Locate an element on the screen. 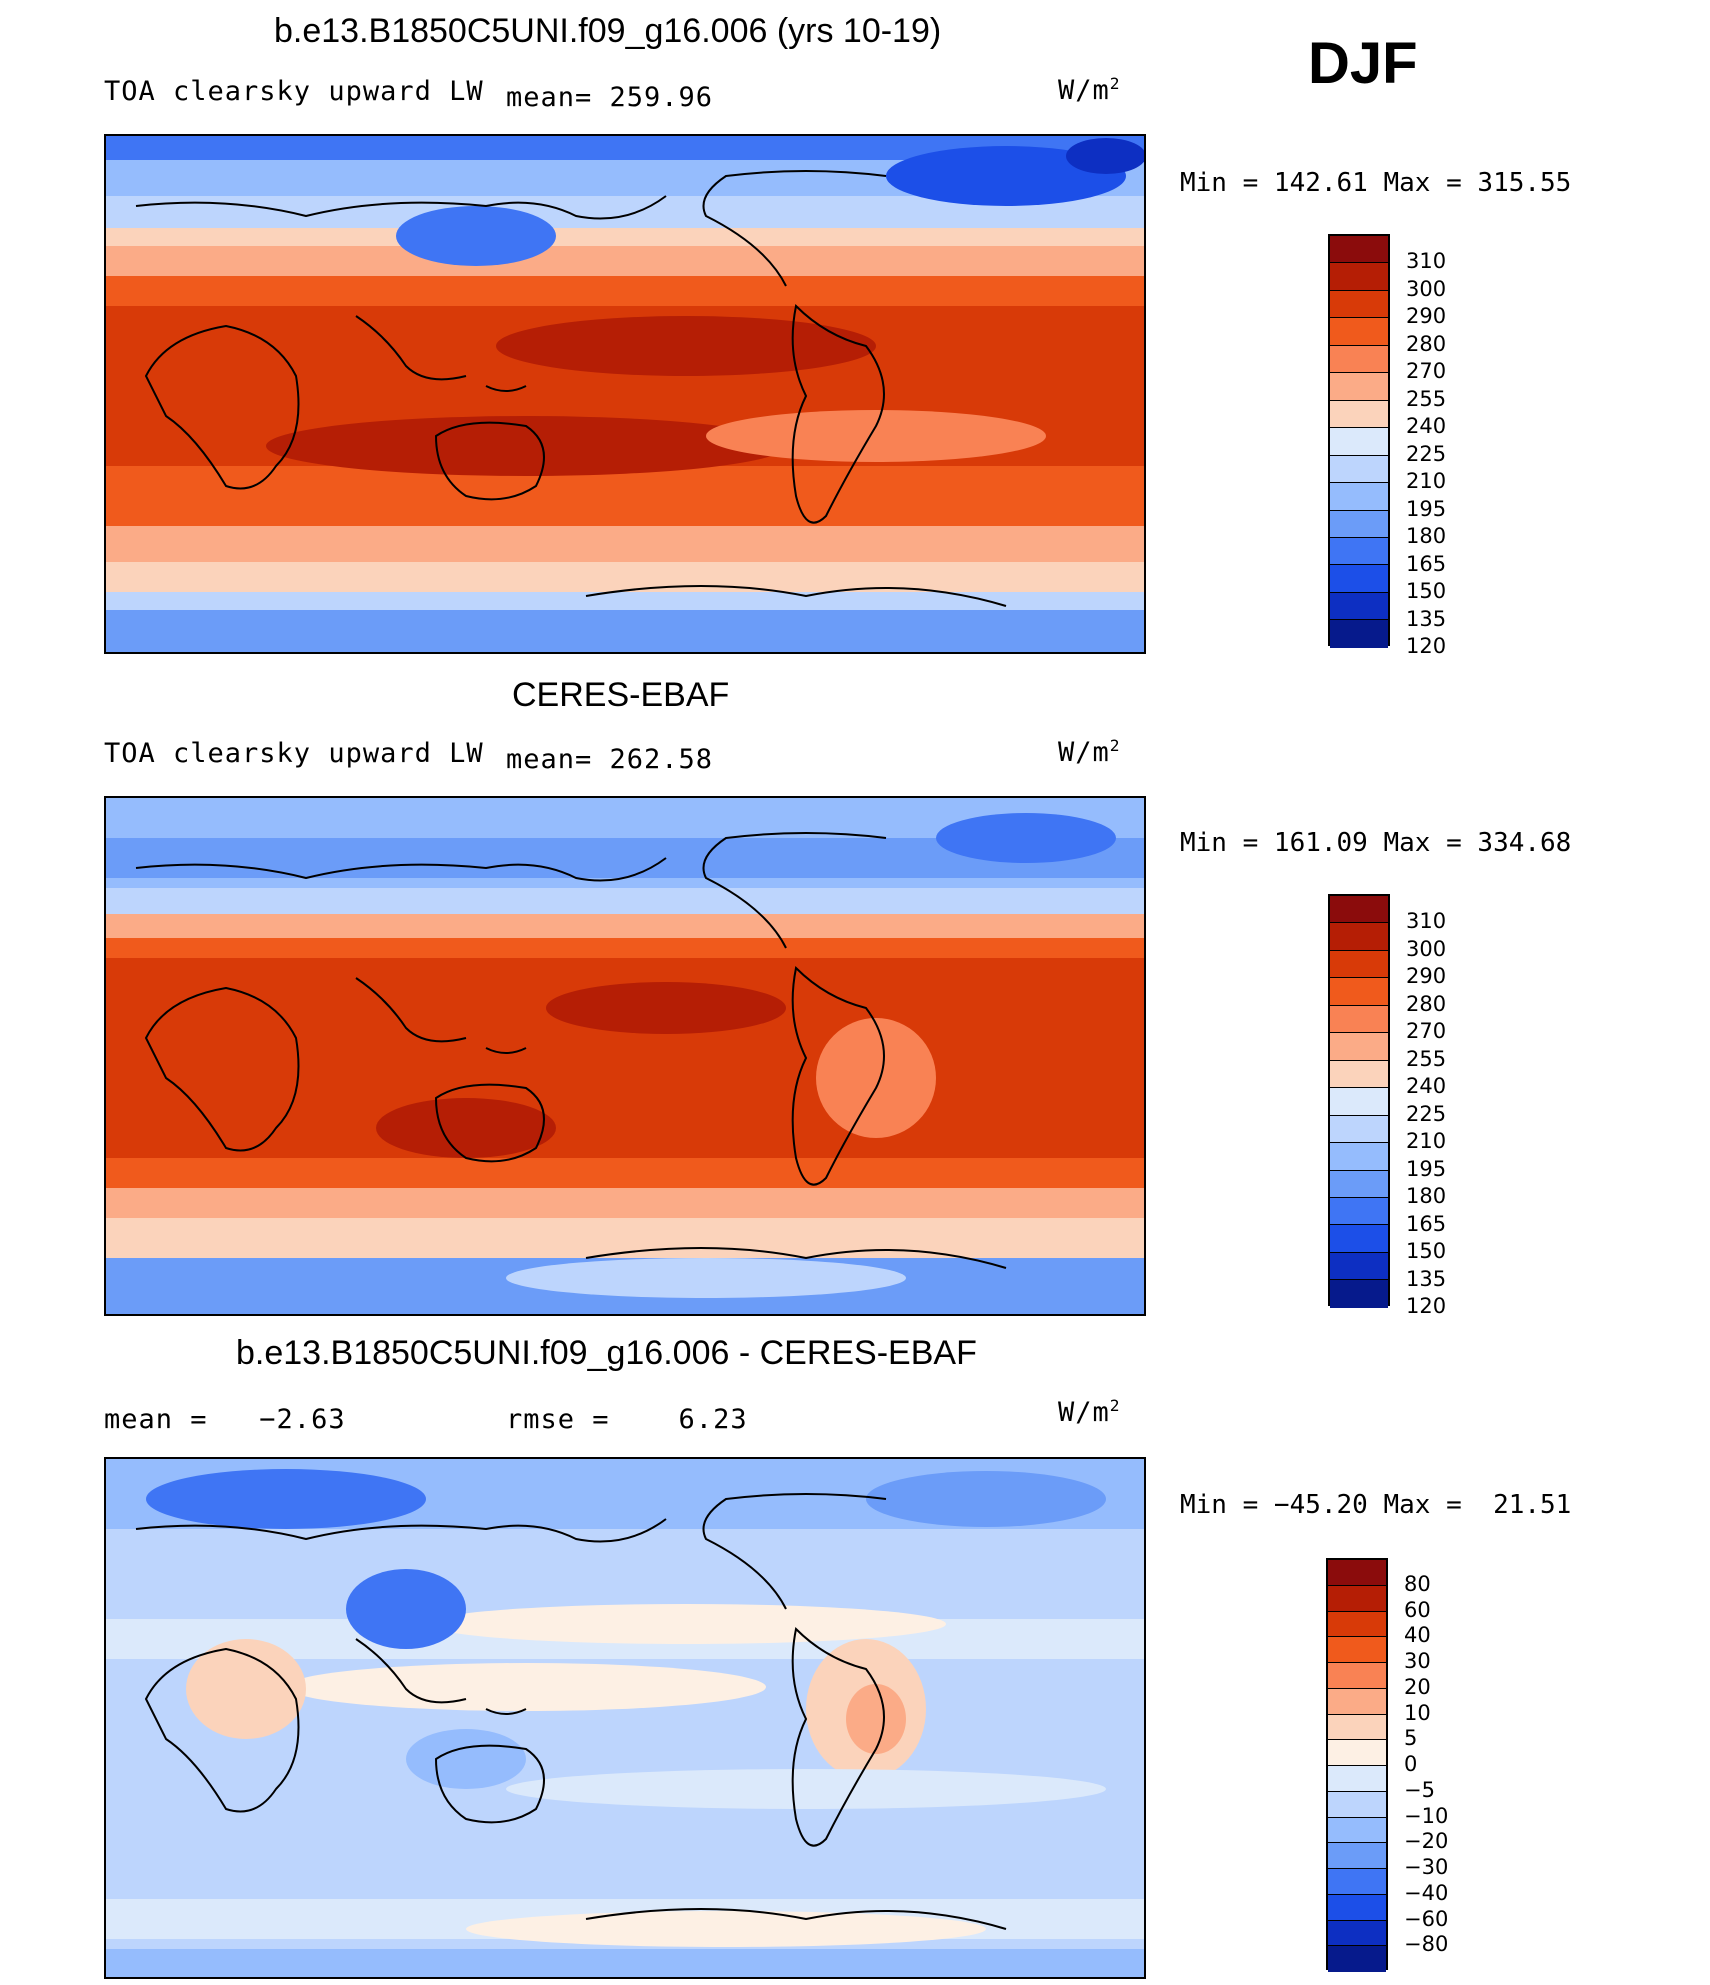  panel-3-minmax: Min = −45.20 Max = 21.51 is located at coordinates (1376, 1505).